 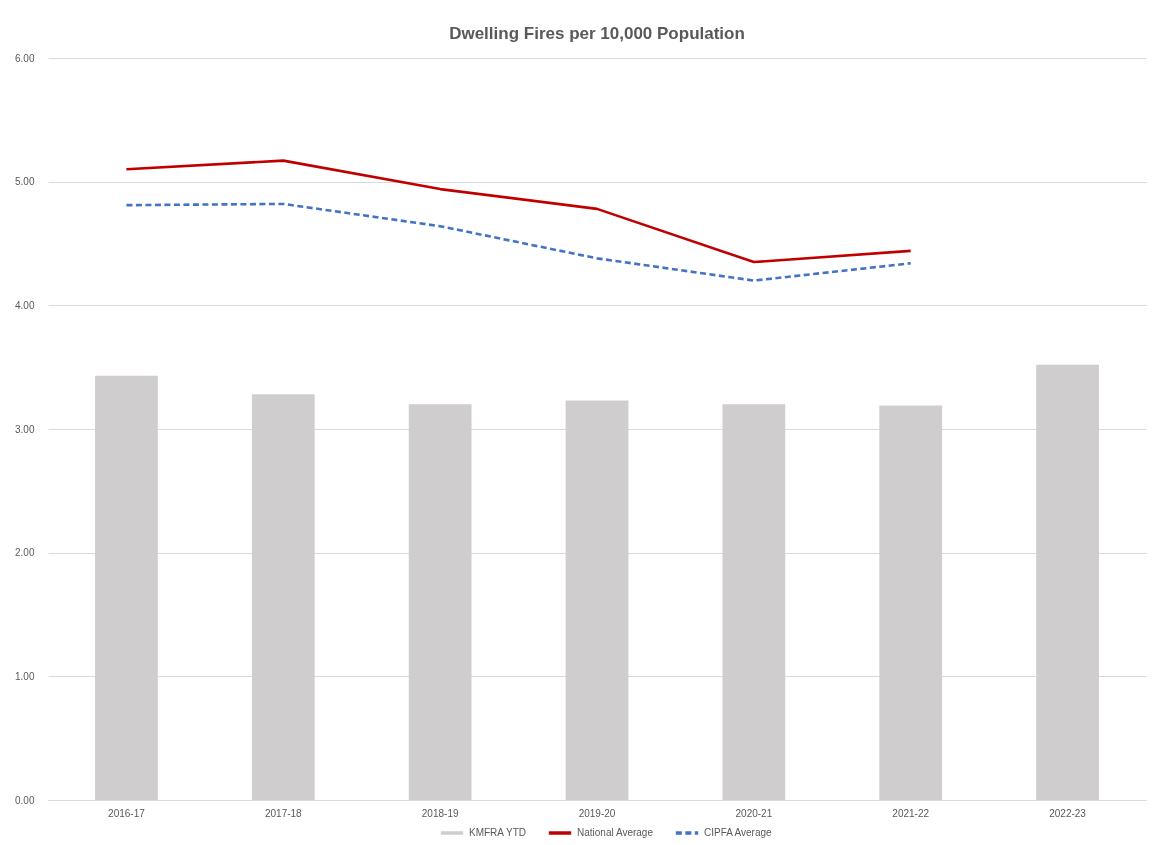 I want to click on x-tick-label: 2018-19, so click(x=440, y=813).